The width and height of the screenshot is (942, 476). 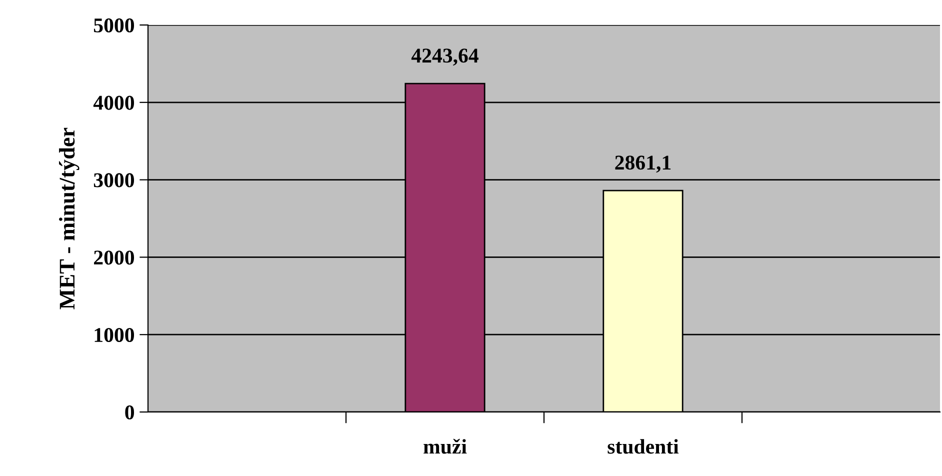 What do you see at coordinates (113, 103) in the screenshot?
I see `y-tick-label: 4000` at bounding box center [113, 103].